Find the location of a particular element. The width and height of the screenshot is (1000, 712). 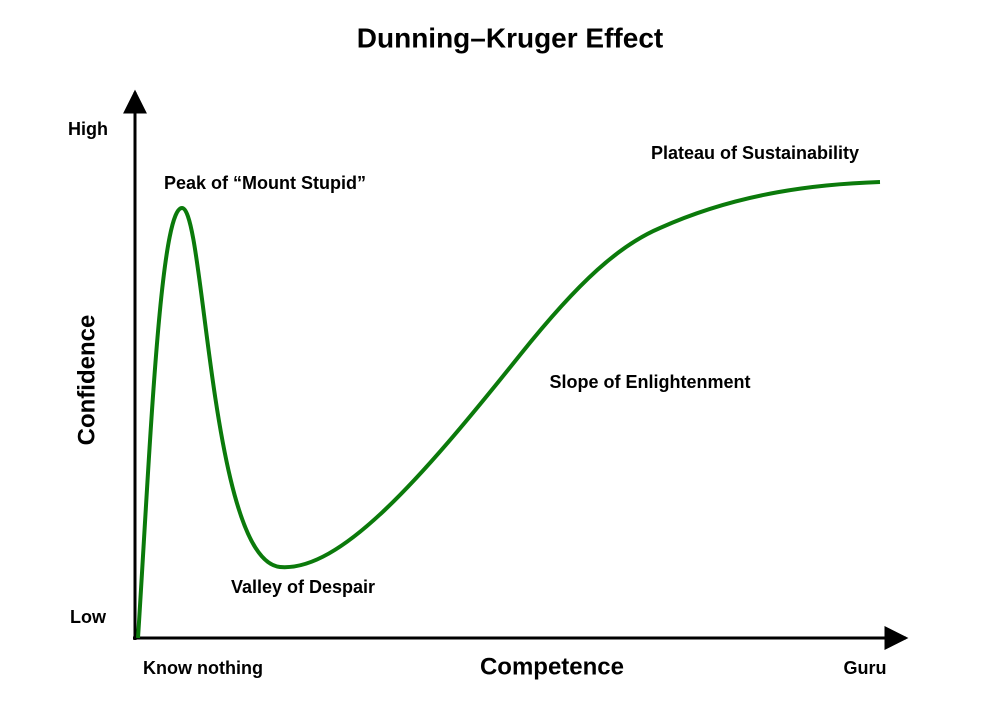

title: Dunning–Kruger Effect is located at coordinates (510, 37).